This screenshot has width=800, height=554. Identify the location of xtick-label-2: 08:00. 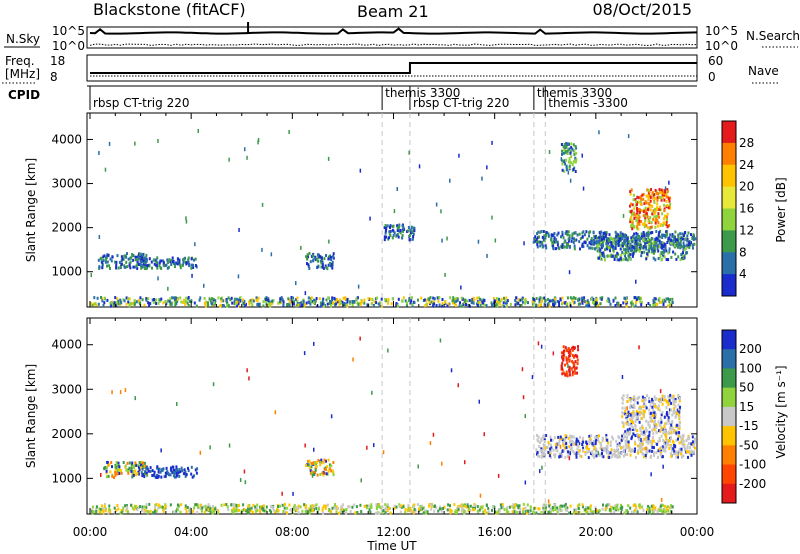
(292, 532).